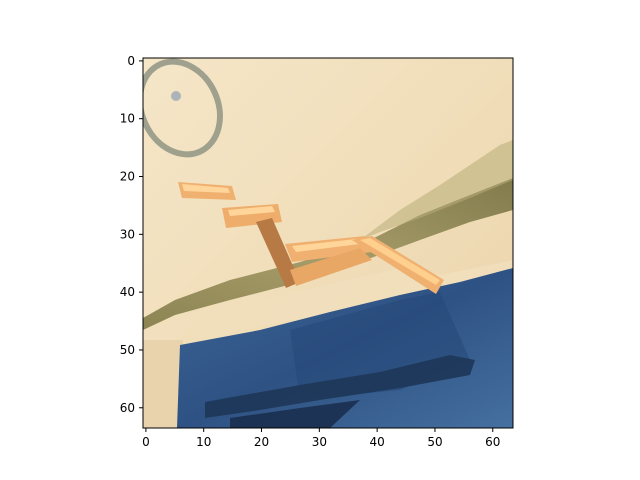  Describe the element at coordinates (127, 177) in the screenshot. I see `y-tick-label: 20` at that location.